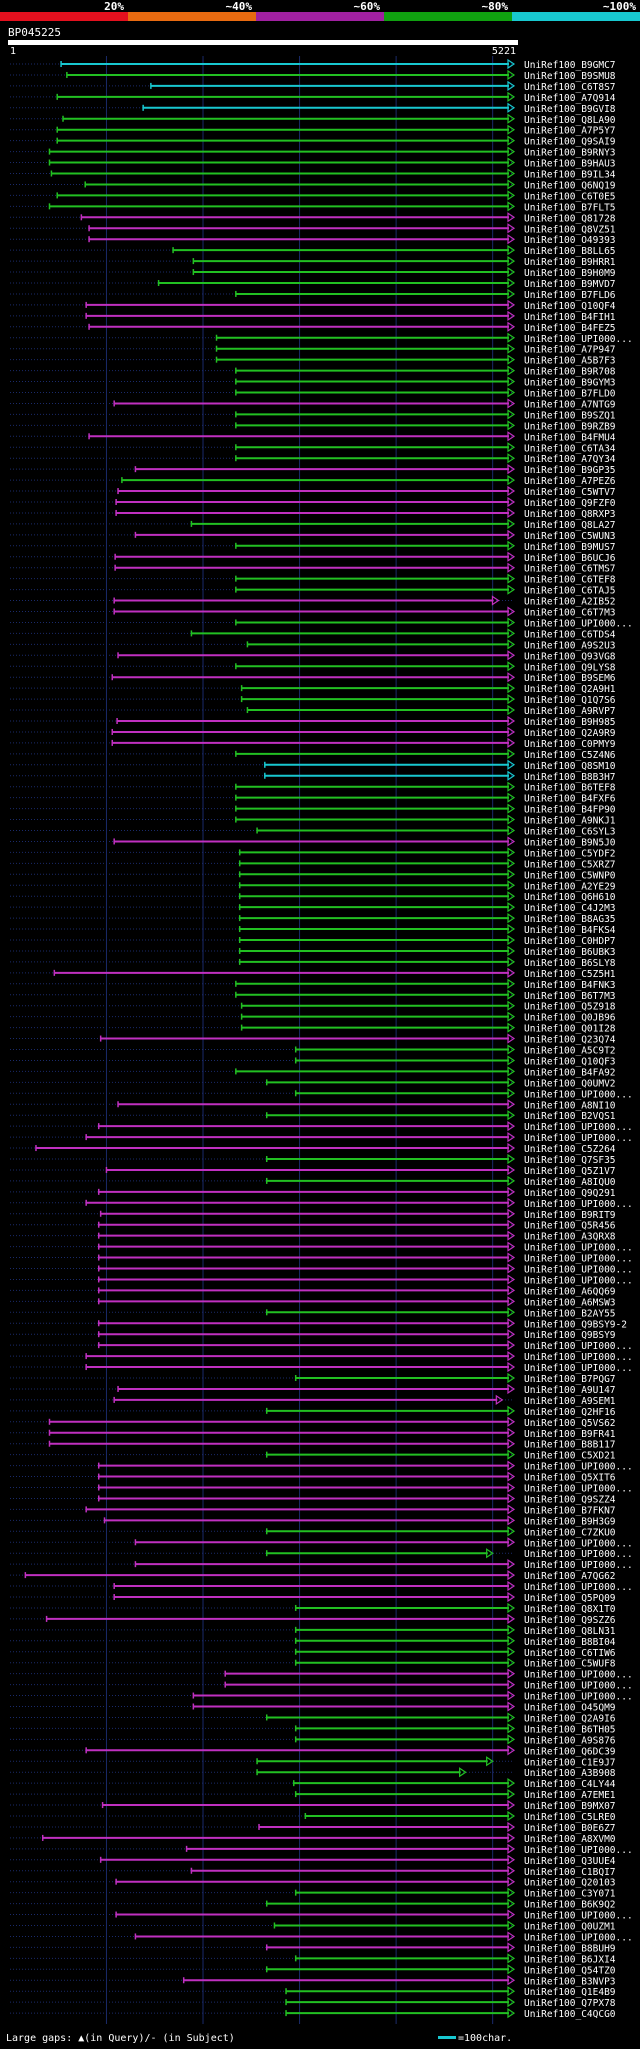 This screenshot has width=640, height=2049. I want to click on hit-label: UniRef100_A7P5Y7, so click(570, 131).